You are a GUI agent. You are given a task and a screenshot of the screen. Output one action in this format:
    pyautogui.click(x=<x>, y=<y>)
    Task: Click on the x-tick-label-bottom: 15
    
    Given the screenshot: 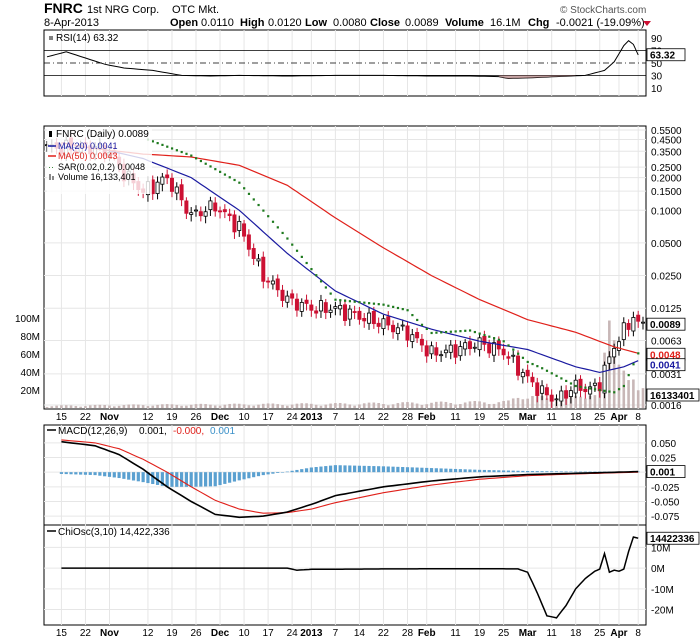 What is the action you would take?
    pyautogui.click(x=62, y=633)
    